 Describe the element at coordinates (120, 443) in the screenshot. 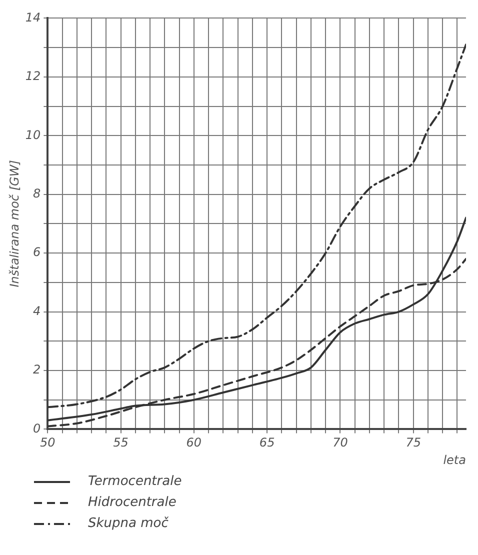

I see `x-tick-label: 55` at that location.